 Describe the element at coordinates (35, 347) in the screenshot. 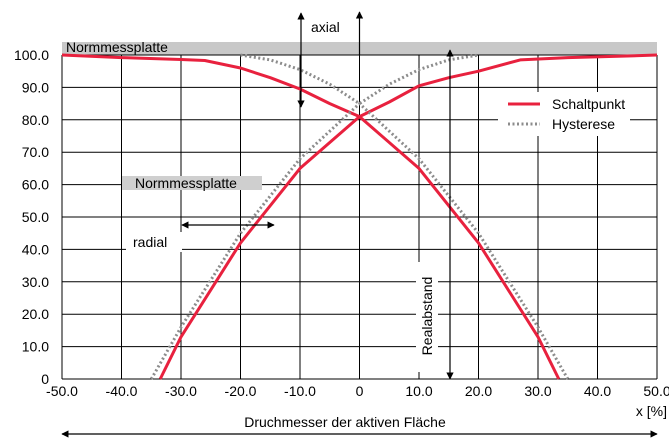

I see `y-tick-label: 10.0` at that location.